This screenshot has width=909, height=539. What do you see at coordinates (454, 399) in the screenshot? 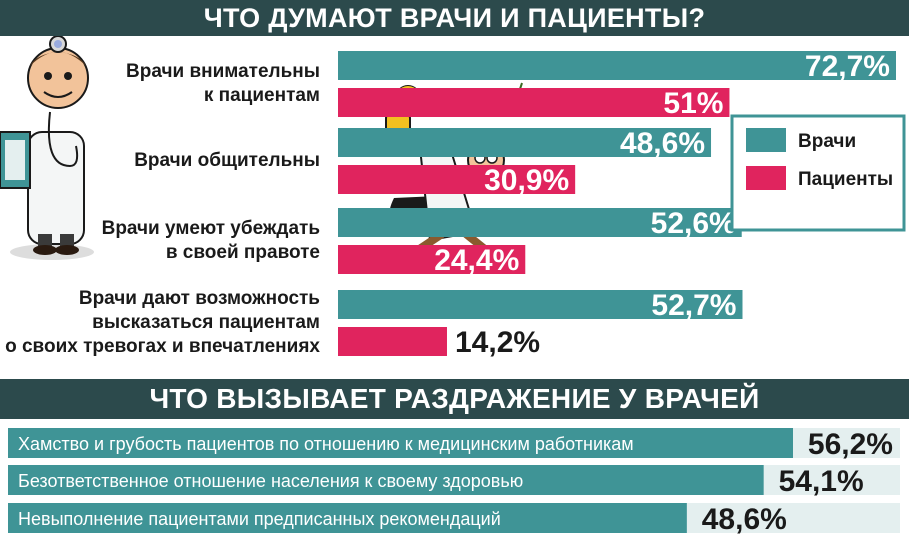
I see `chart-title-doctor-irritation: ЧТО ВЫЗЫВАЕТ РАЗДРАЖЕНИЕ У ВРАЧЕЙ` at bounding box center [454, 399].